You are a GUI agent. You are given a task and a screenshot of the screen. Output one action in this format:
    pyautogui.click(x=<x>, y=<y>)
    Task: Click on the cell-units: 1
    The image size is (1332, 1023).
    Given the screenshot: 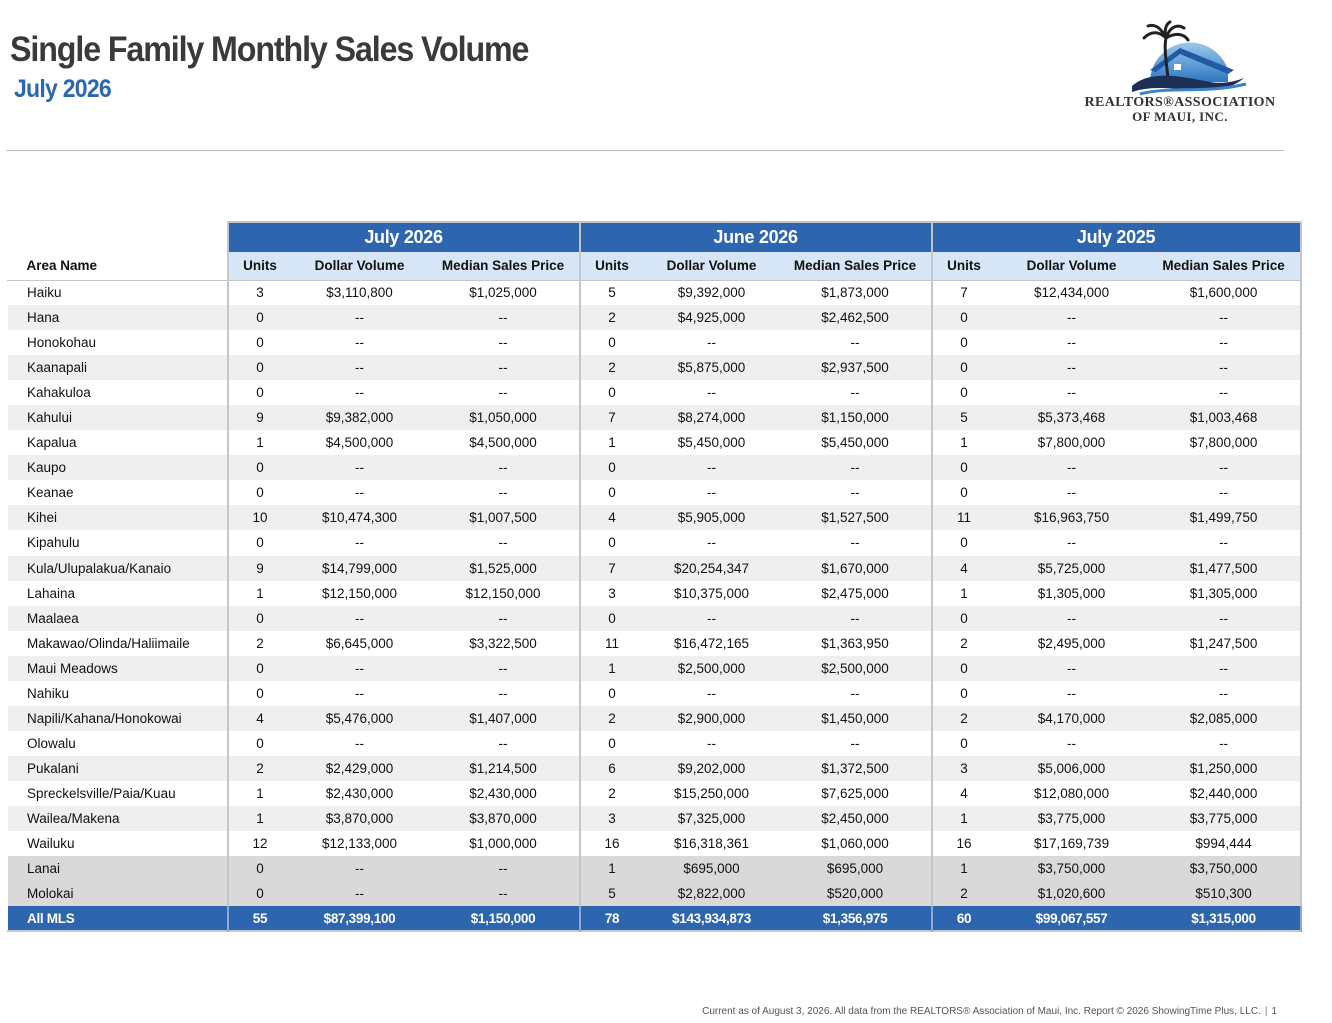 What is the action you would take?
    pyautogui.click(x=963, y=818)
    